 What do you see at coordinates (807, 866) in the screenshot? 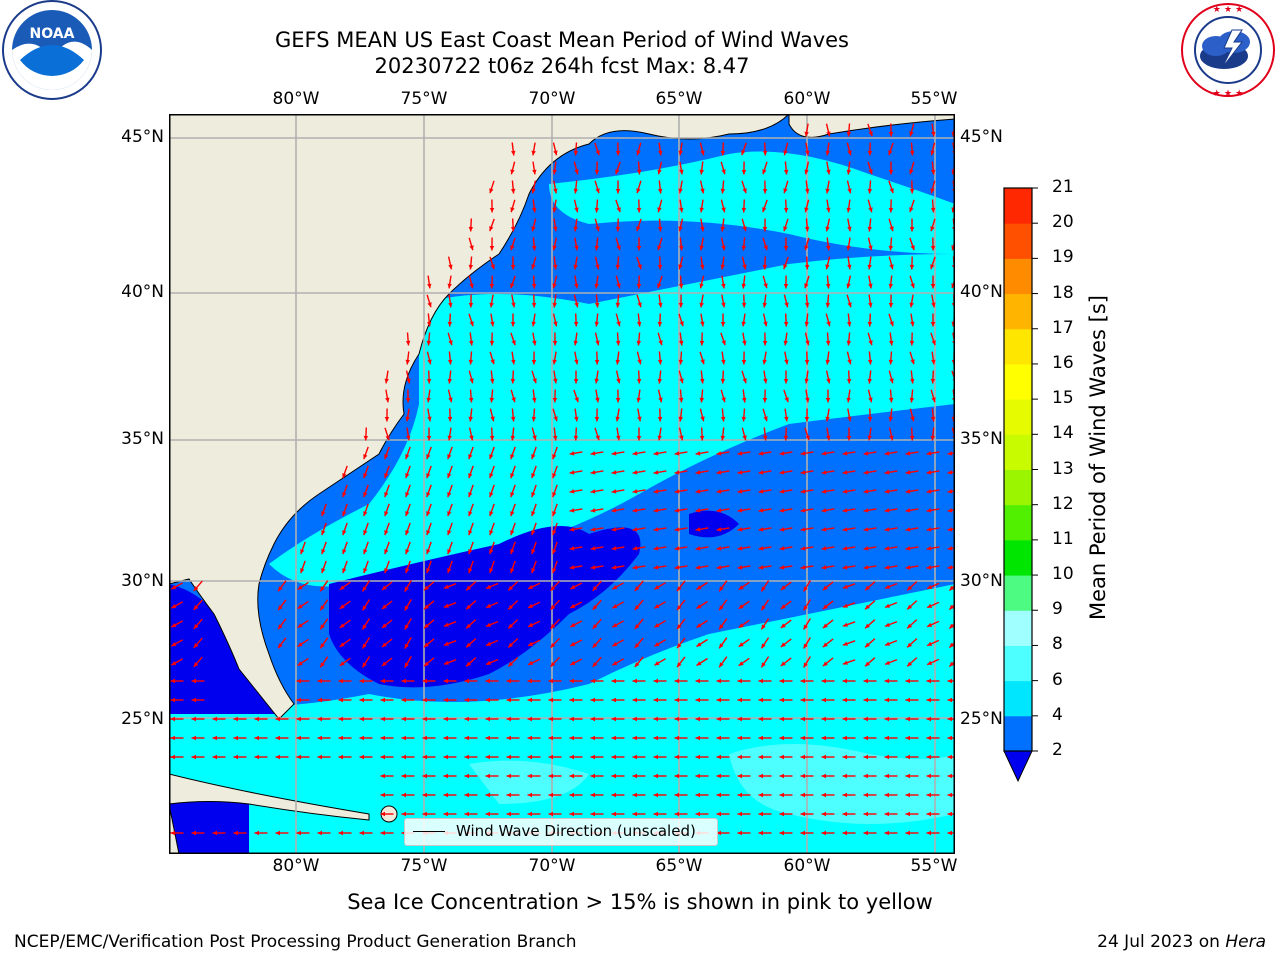
I see `lon-label-bottom-60w: 60°W` at bounding box center [807, 866].